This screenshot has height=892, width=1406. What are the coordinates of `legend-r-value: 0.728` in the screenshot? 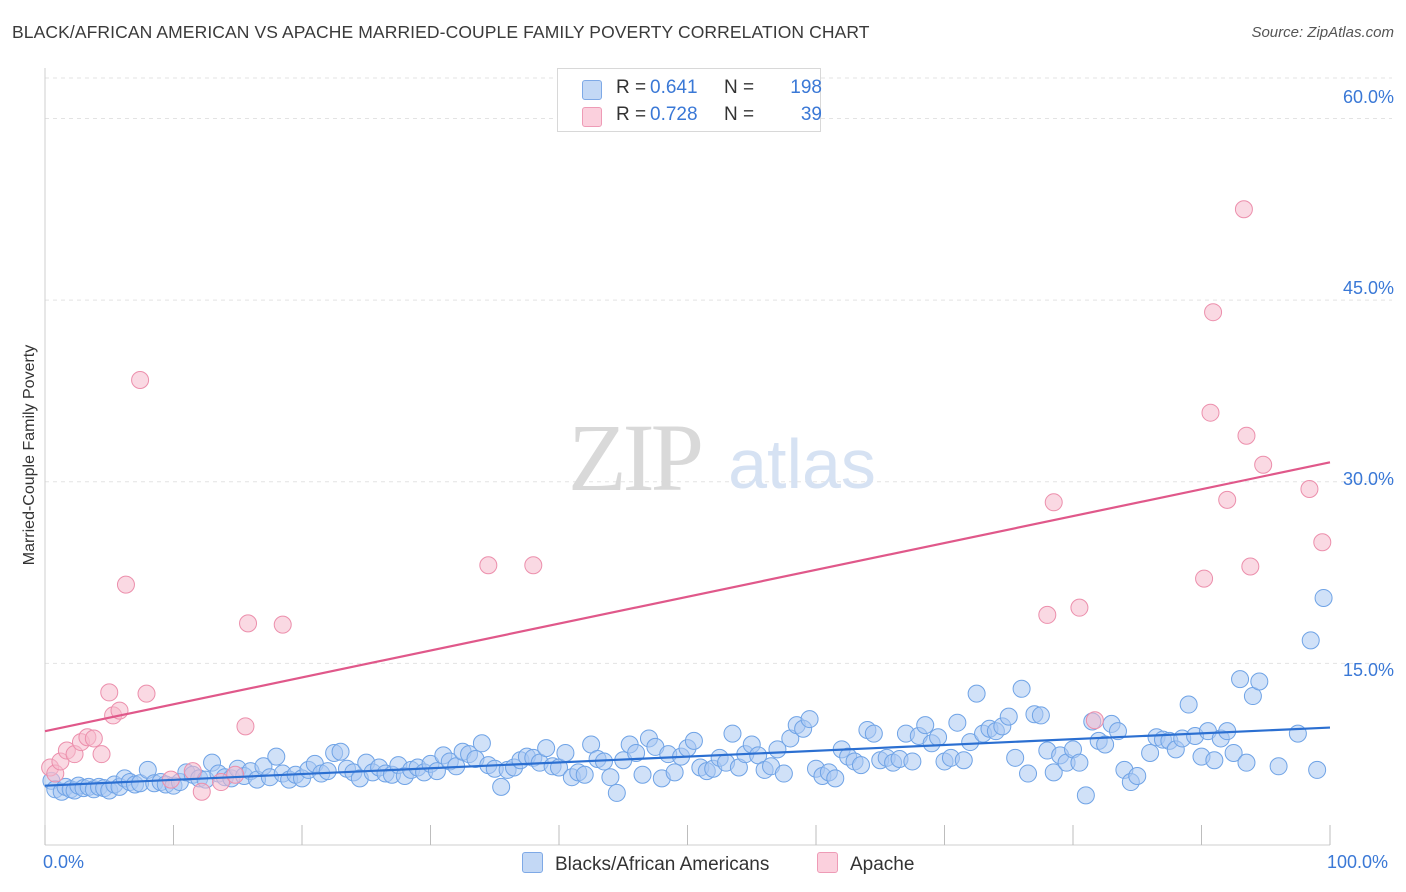 It's located at (674, 114).